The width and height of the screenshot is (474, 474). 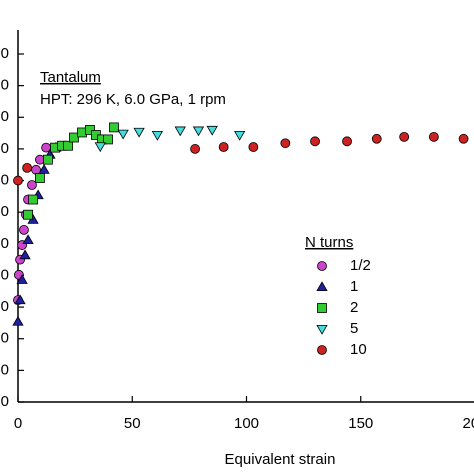 I want to click on y-tick-label: 100, so click(x=4, y=338).